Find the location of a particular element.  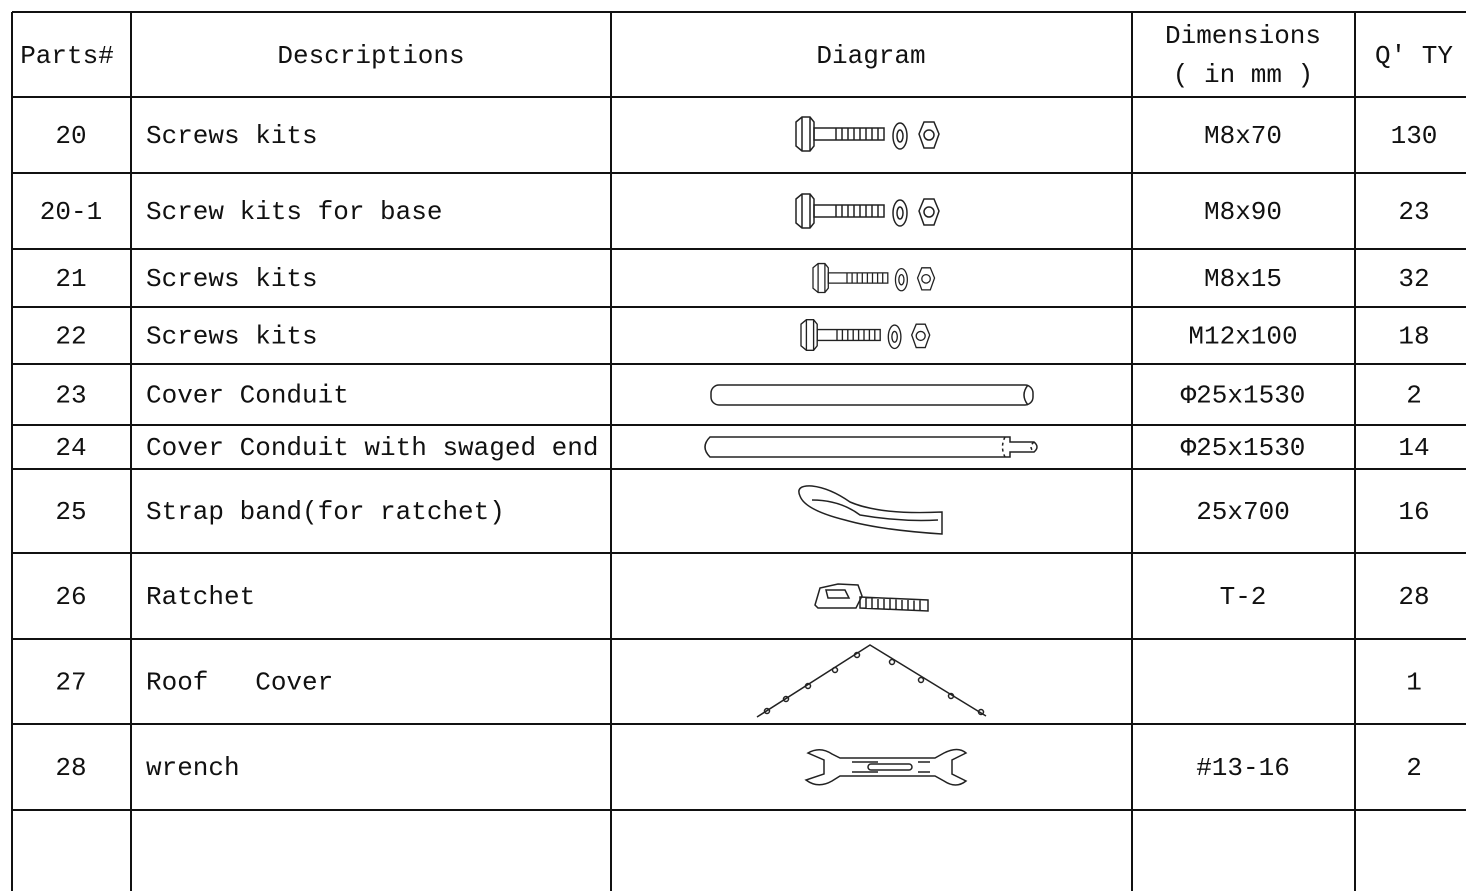

part-number: 20-1 is located at coordinates (71, 212).